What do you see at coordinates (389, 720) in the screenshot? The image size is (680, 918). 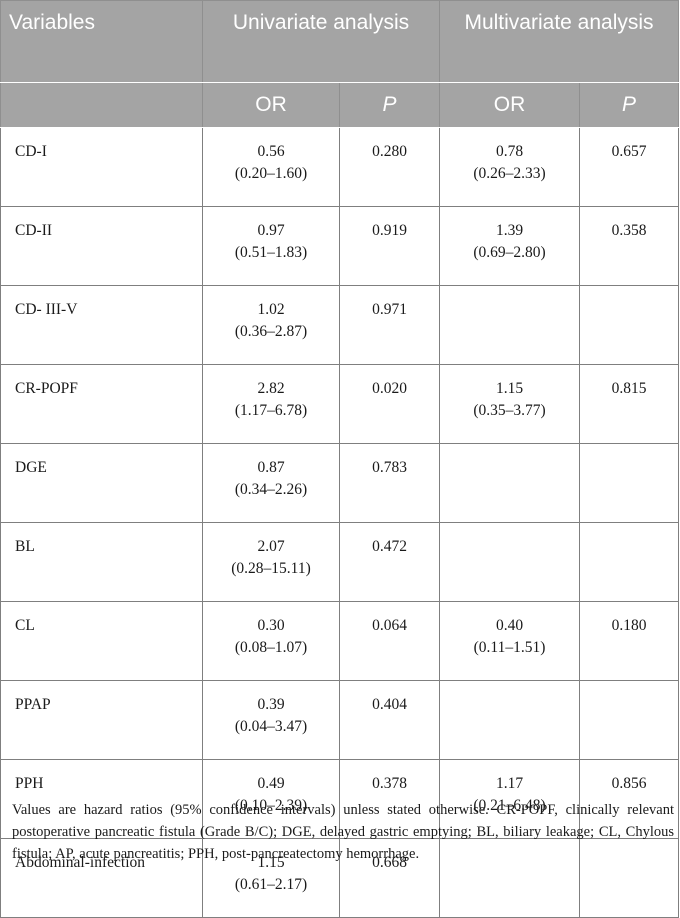 I see `univariate-p-cell: 0.404` at bounding box center [389, 720].